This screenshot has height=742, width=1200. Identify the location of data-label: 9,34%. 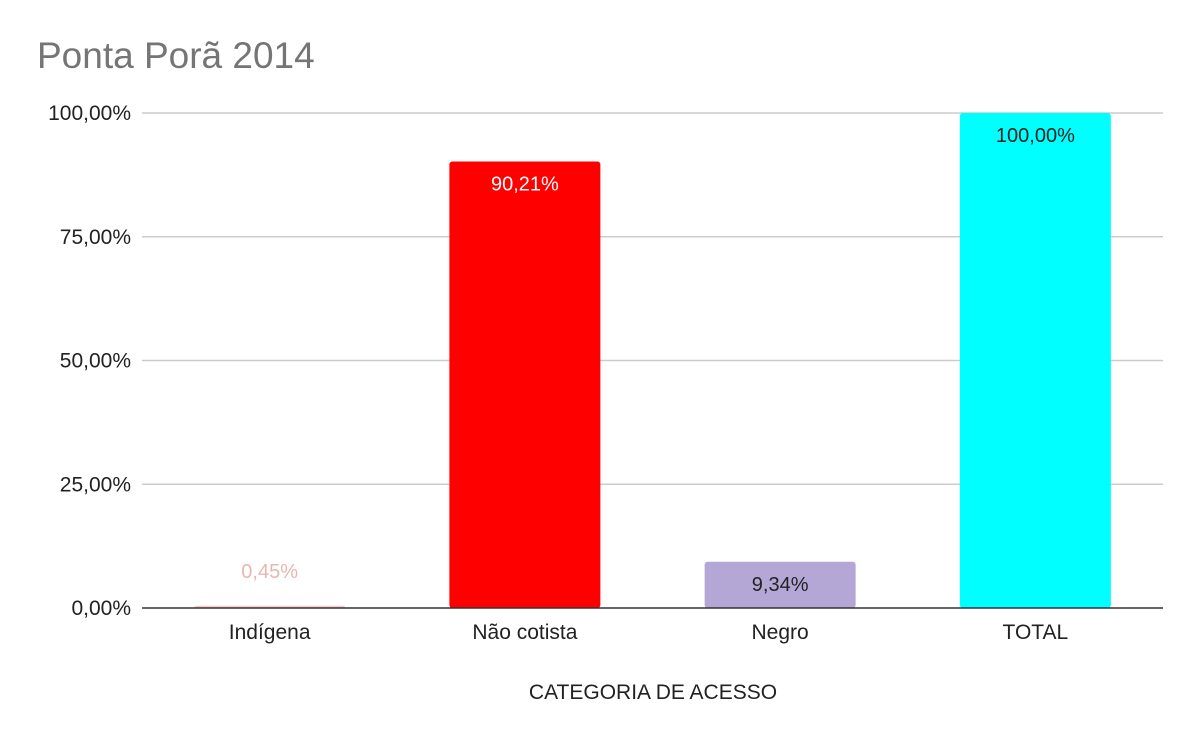
(780, 585).